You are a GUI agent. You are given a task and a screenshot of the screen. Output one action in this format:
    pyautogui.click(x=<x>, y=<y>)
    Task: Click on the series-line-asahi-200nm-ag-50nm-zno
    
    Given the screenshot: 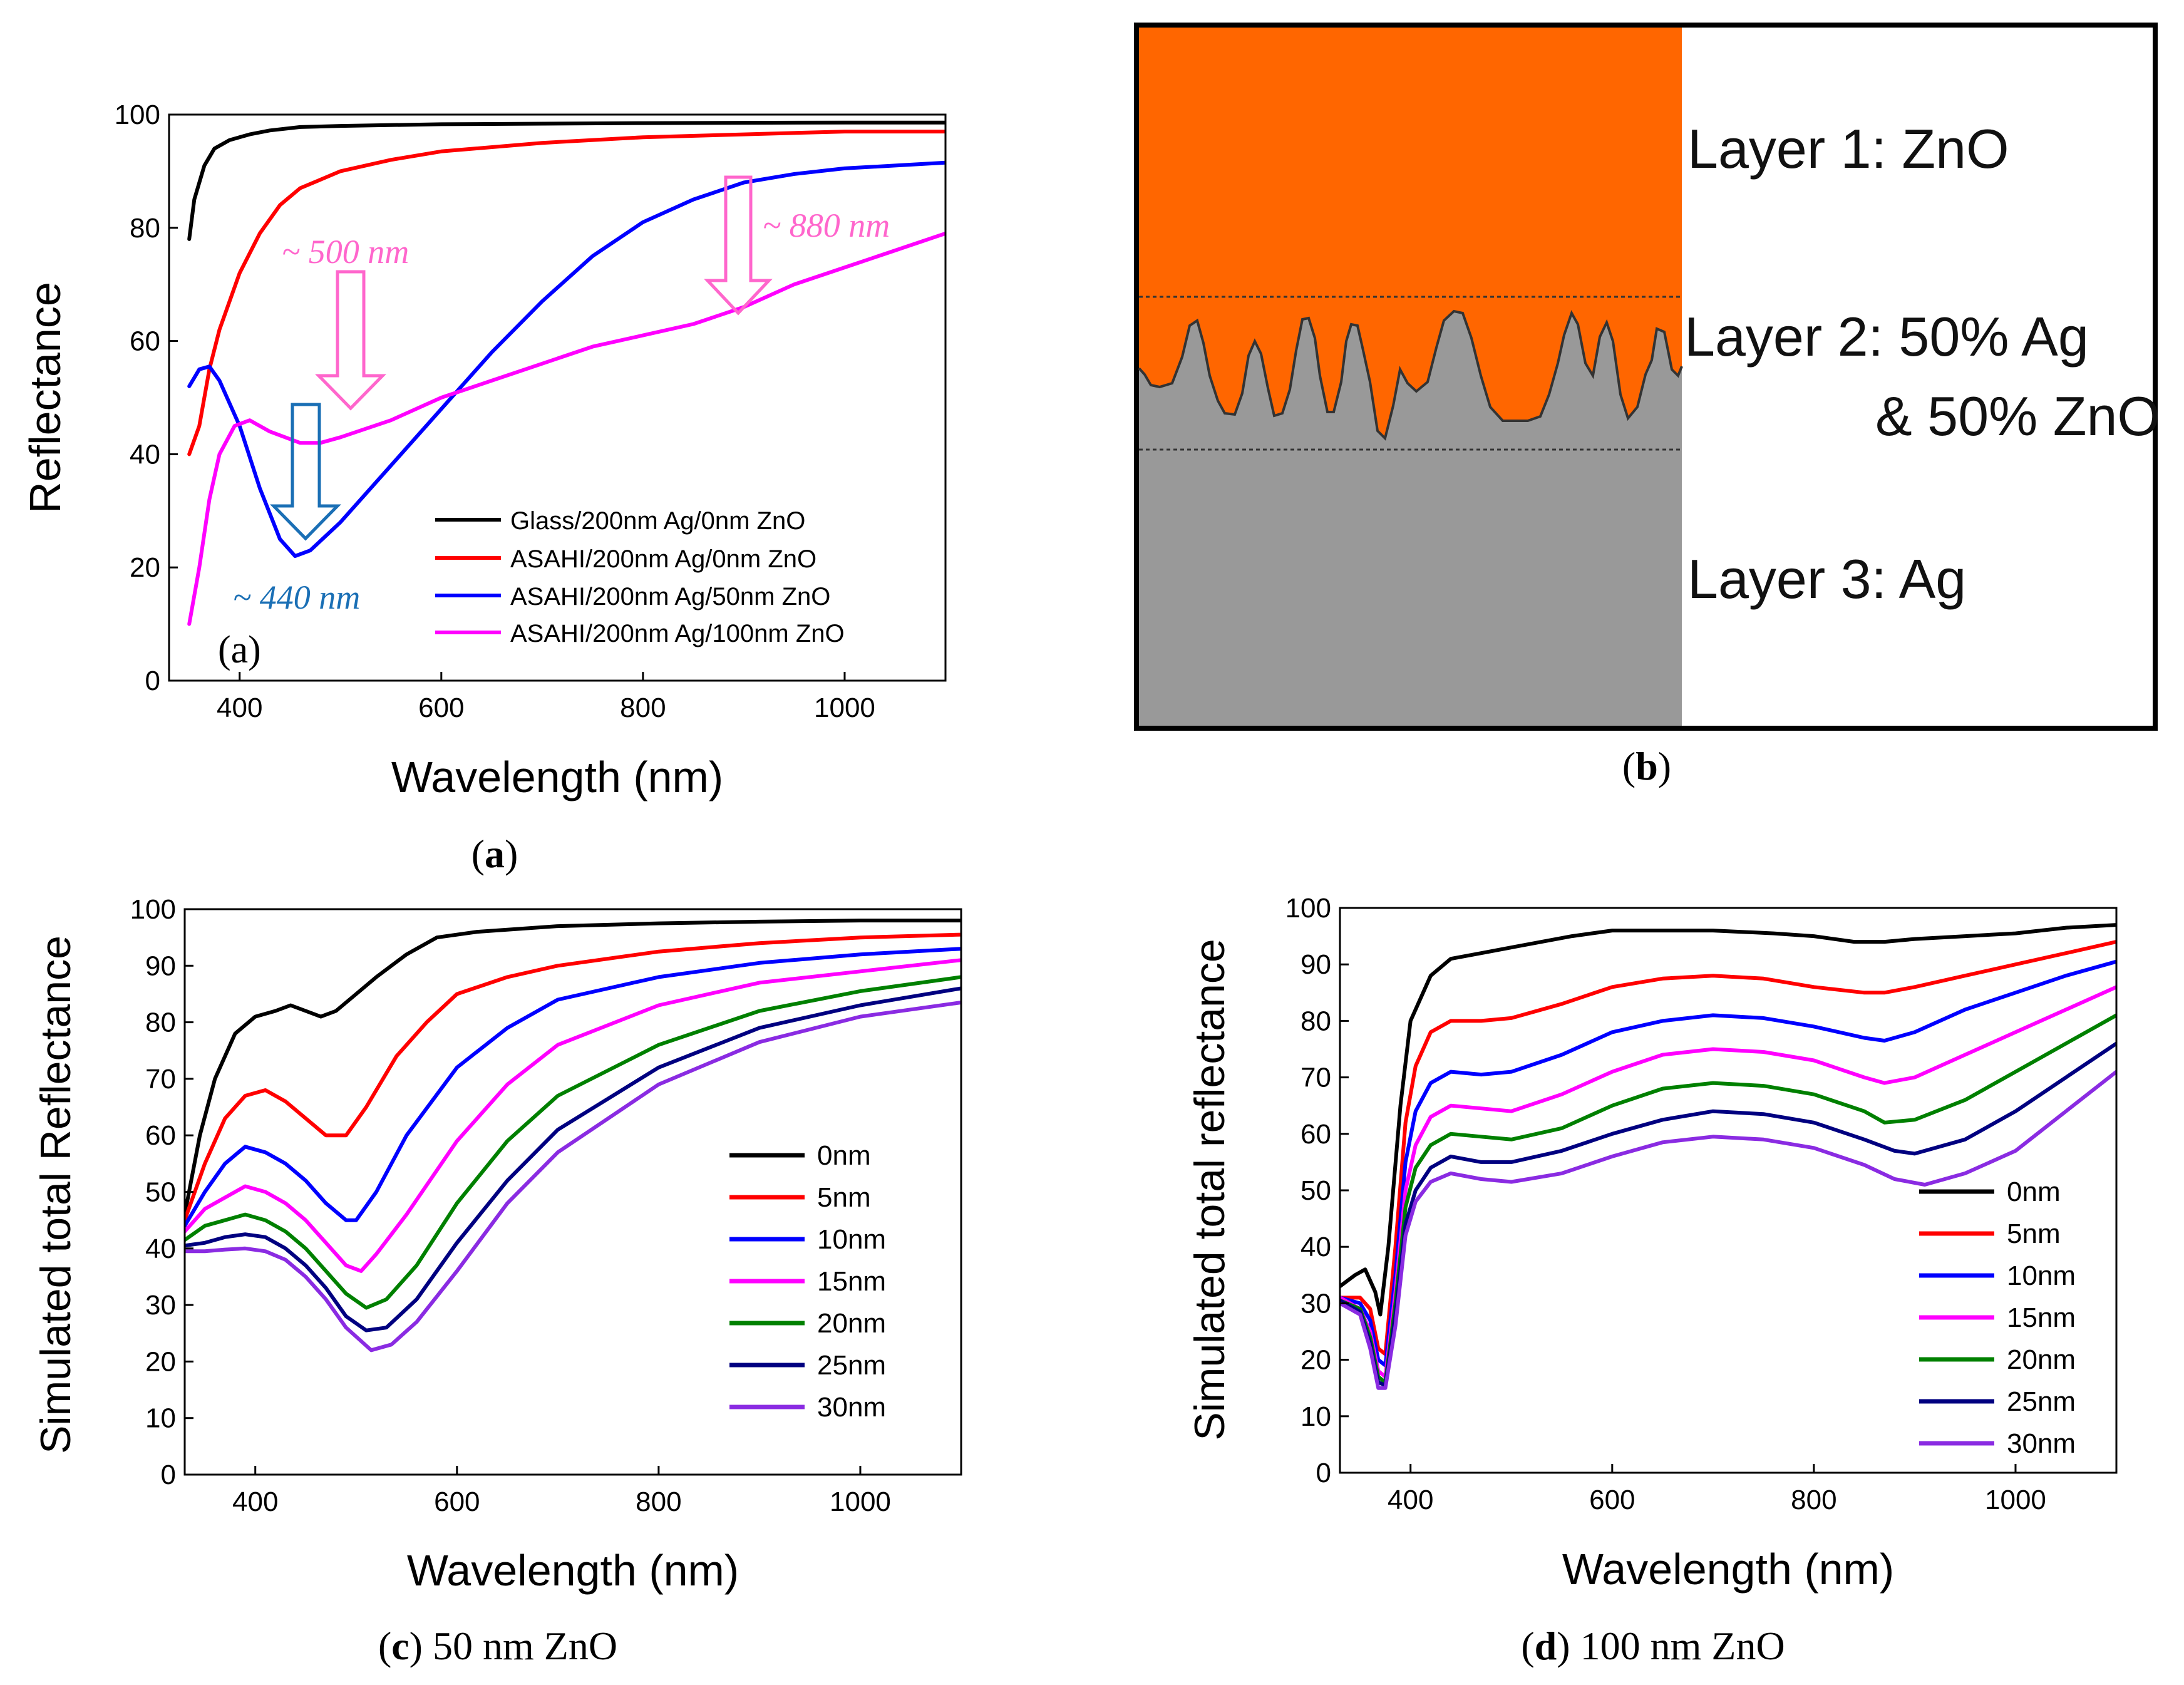 What is the action you would take?
    pyautogui.click(x=566, y=360)
    